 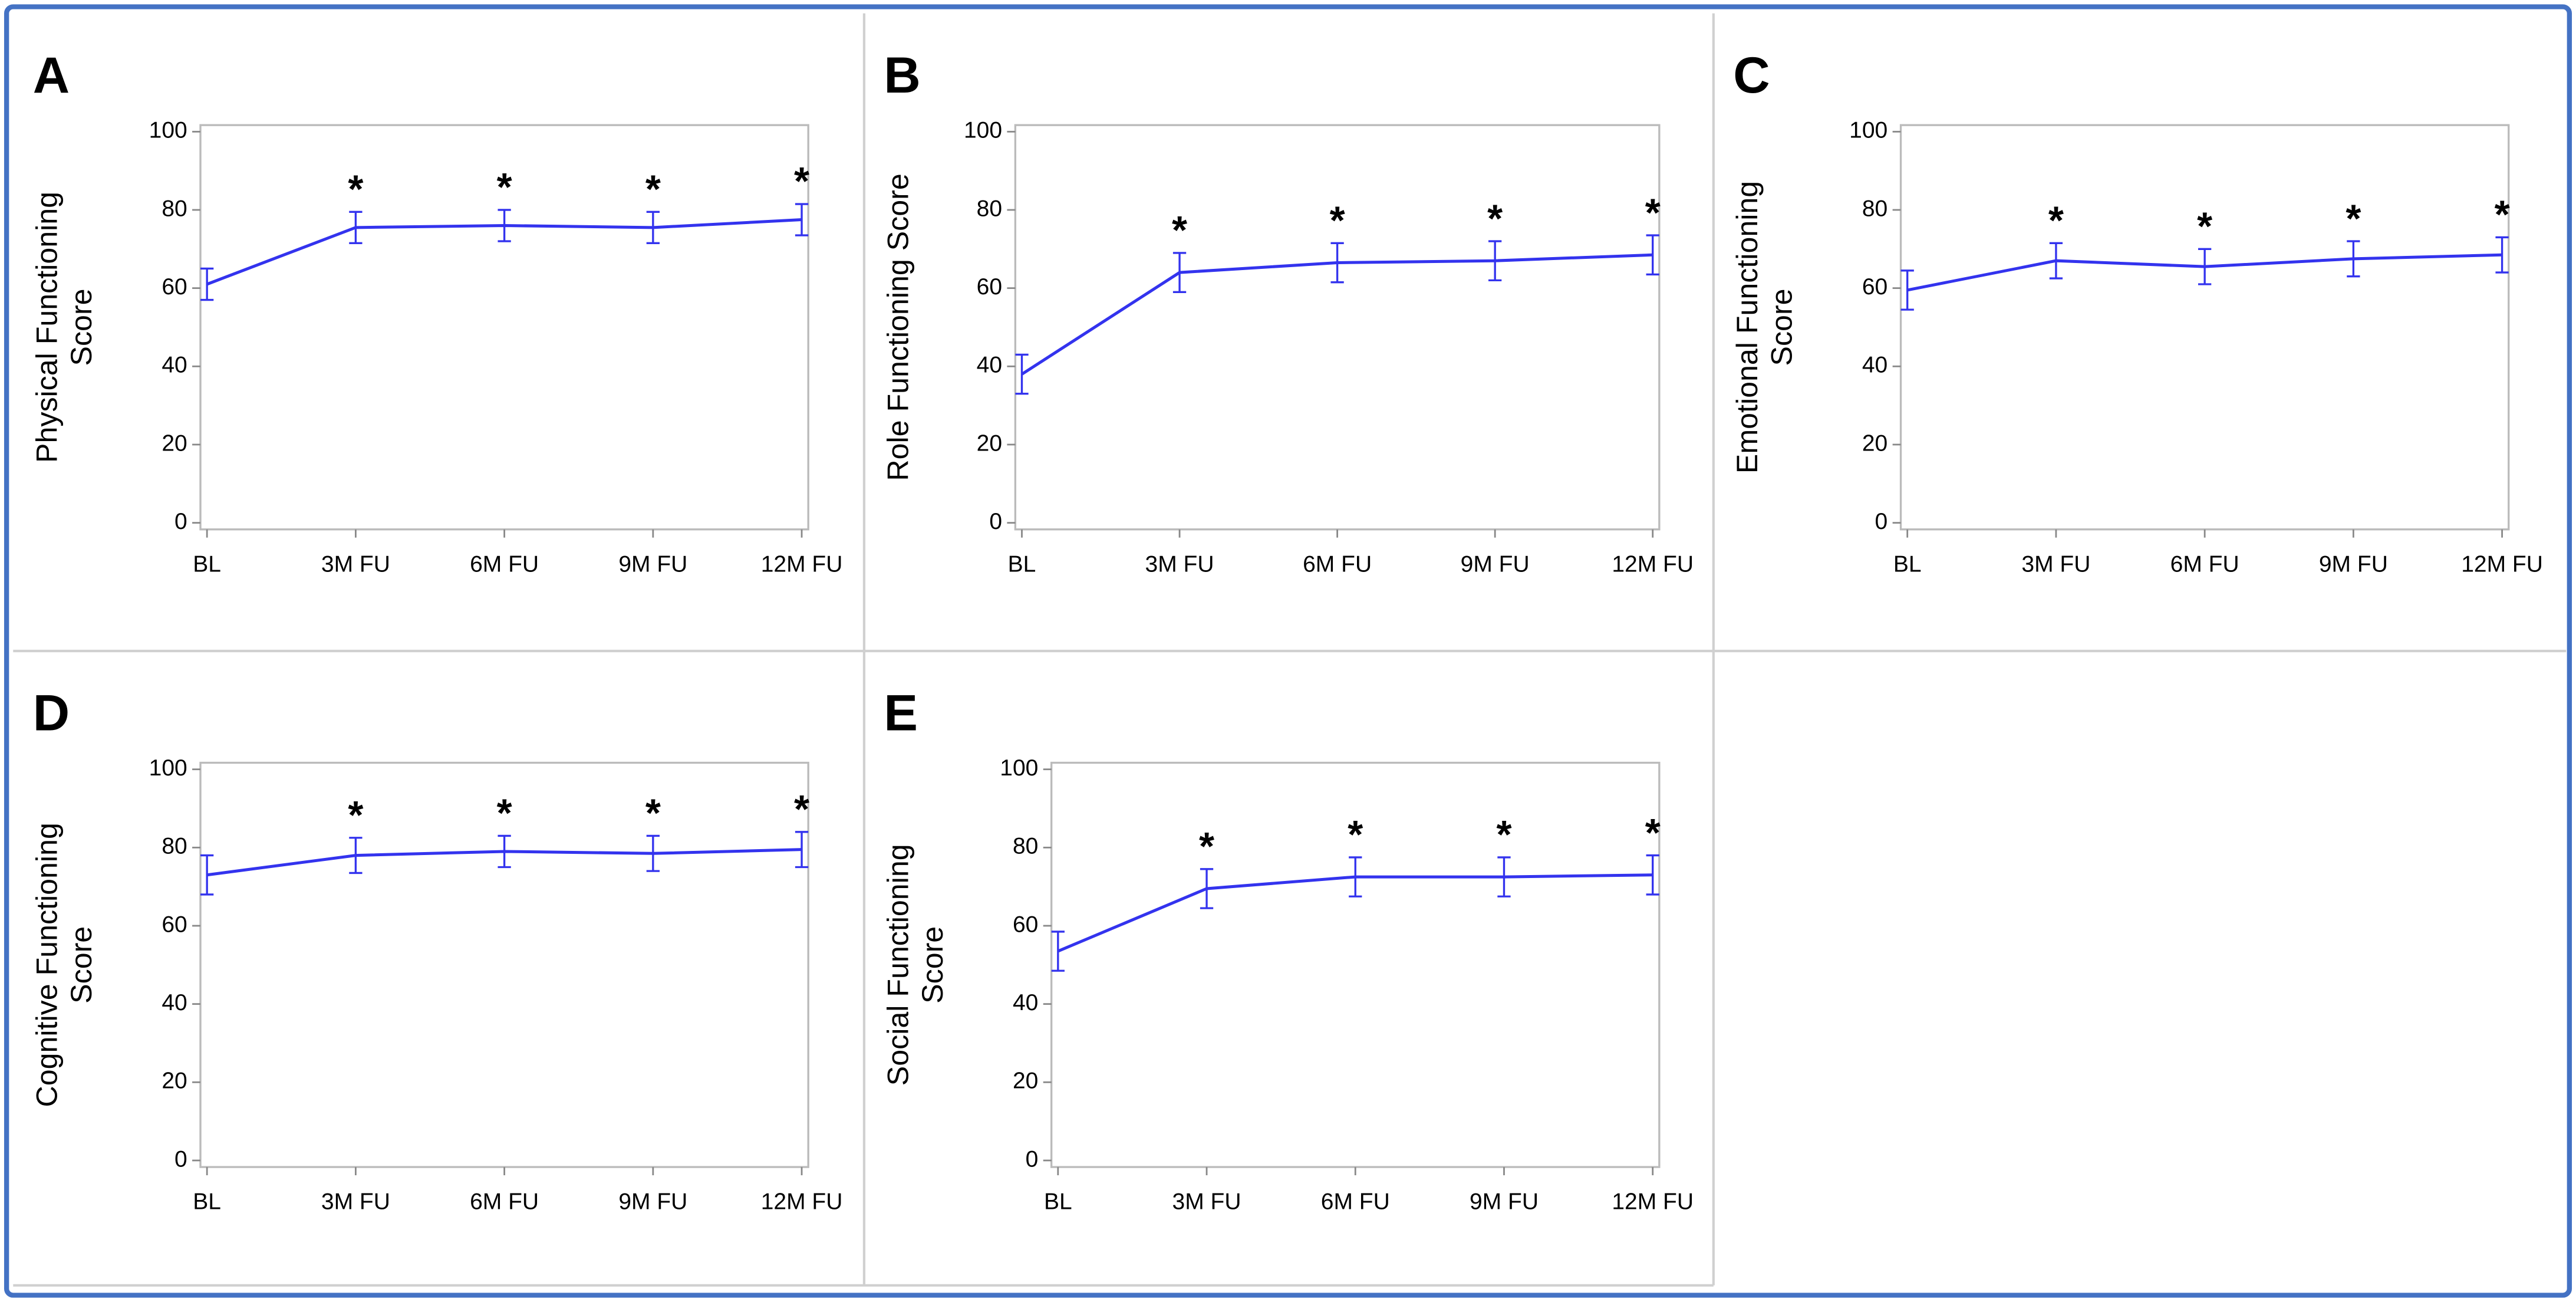 I want to click on panel-label: A, so click(x=51, y=75).